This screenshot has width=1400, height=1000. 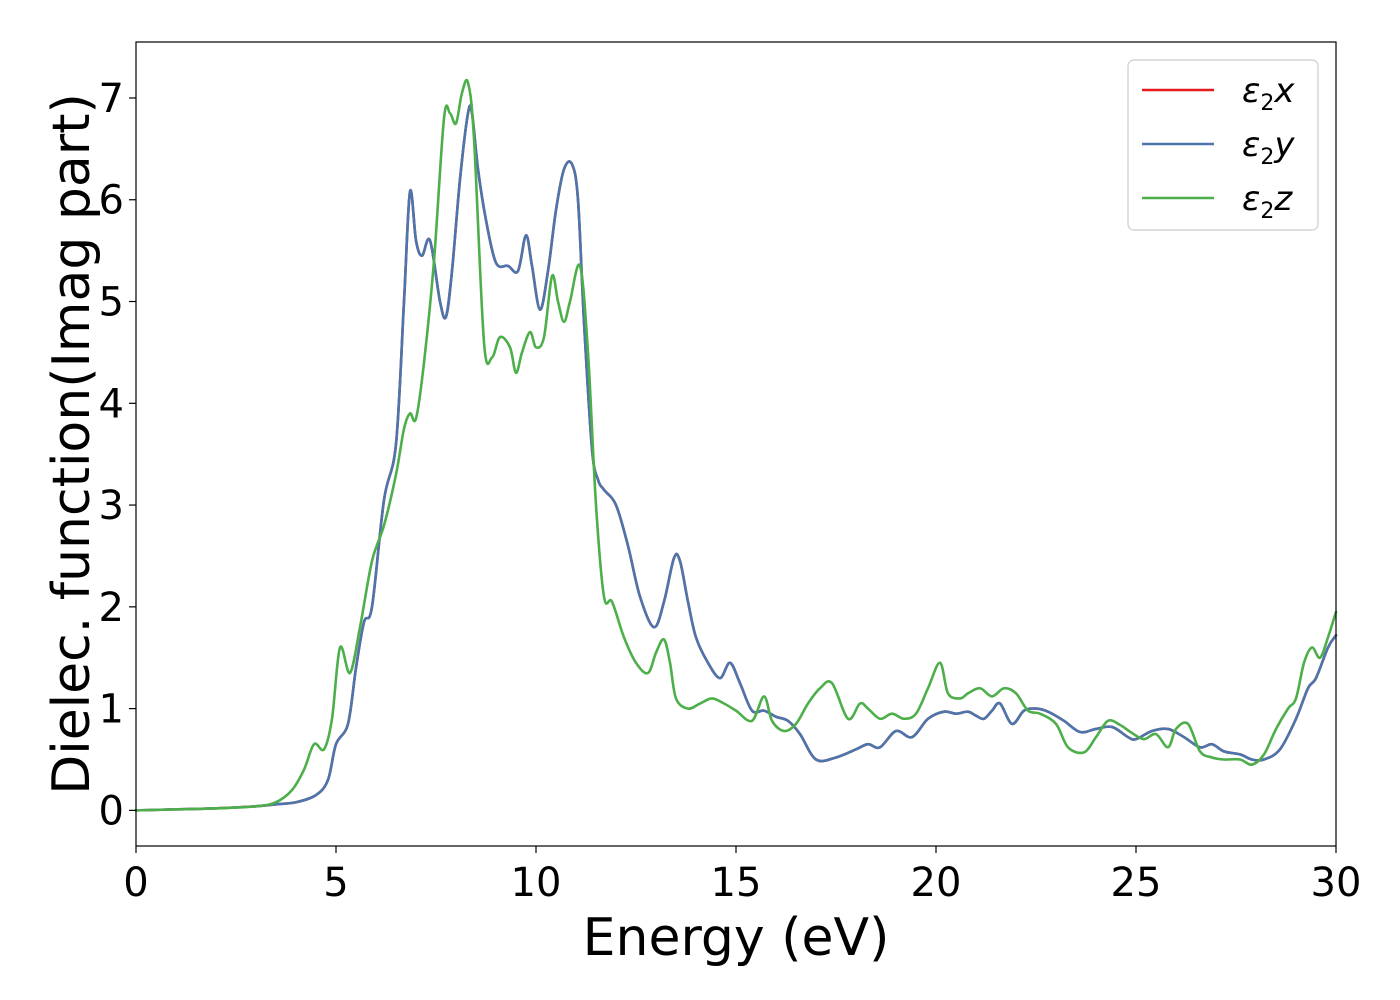 What do you see at coordinates (335, 883) in the screenshot?
I see `x-tick-label: 5` at bounding box center [335, 883].